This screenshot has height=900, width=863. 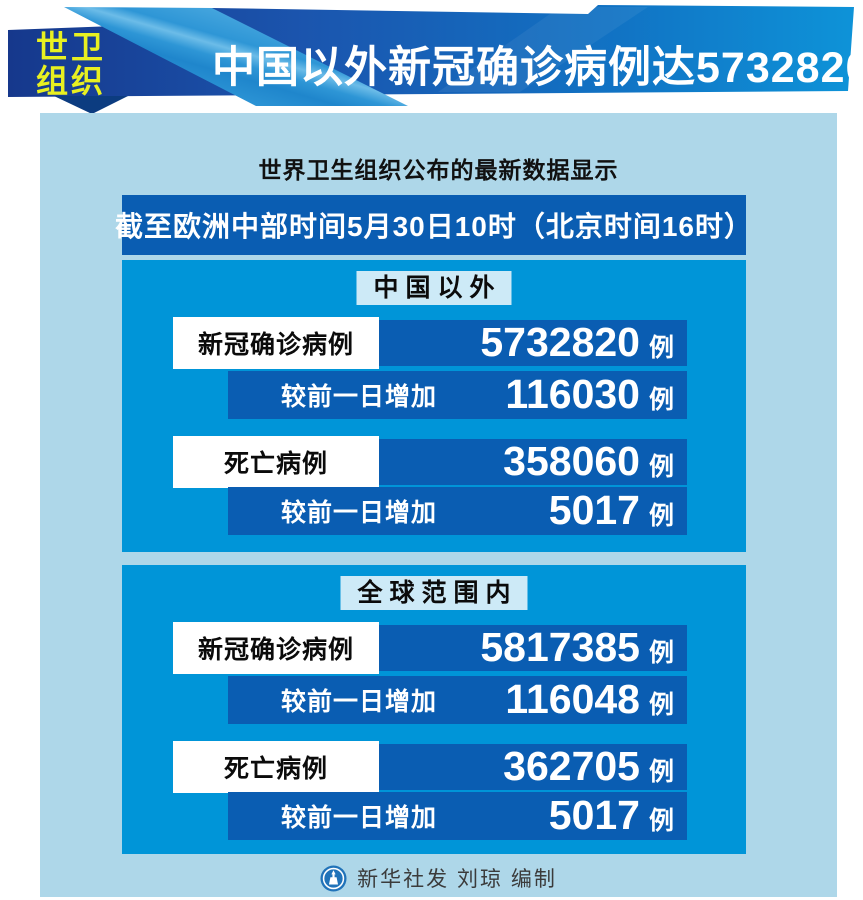 I want to click on stat-row-confirmed-increase: 较前一日增加 116048 例, so click(x=457, y=700).